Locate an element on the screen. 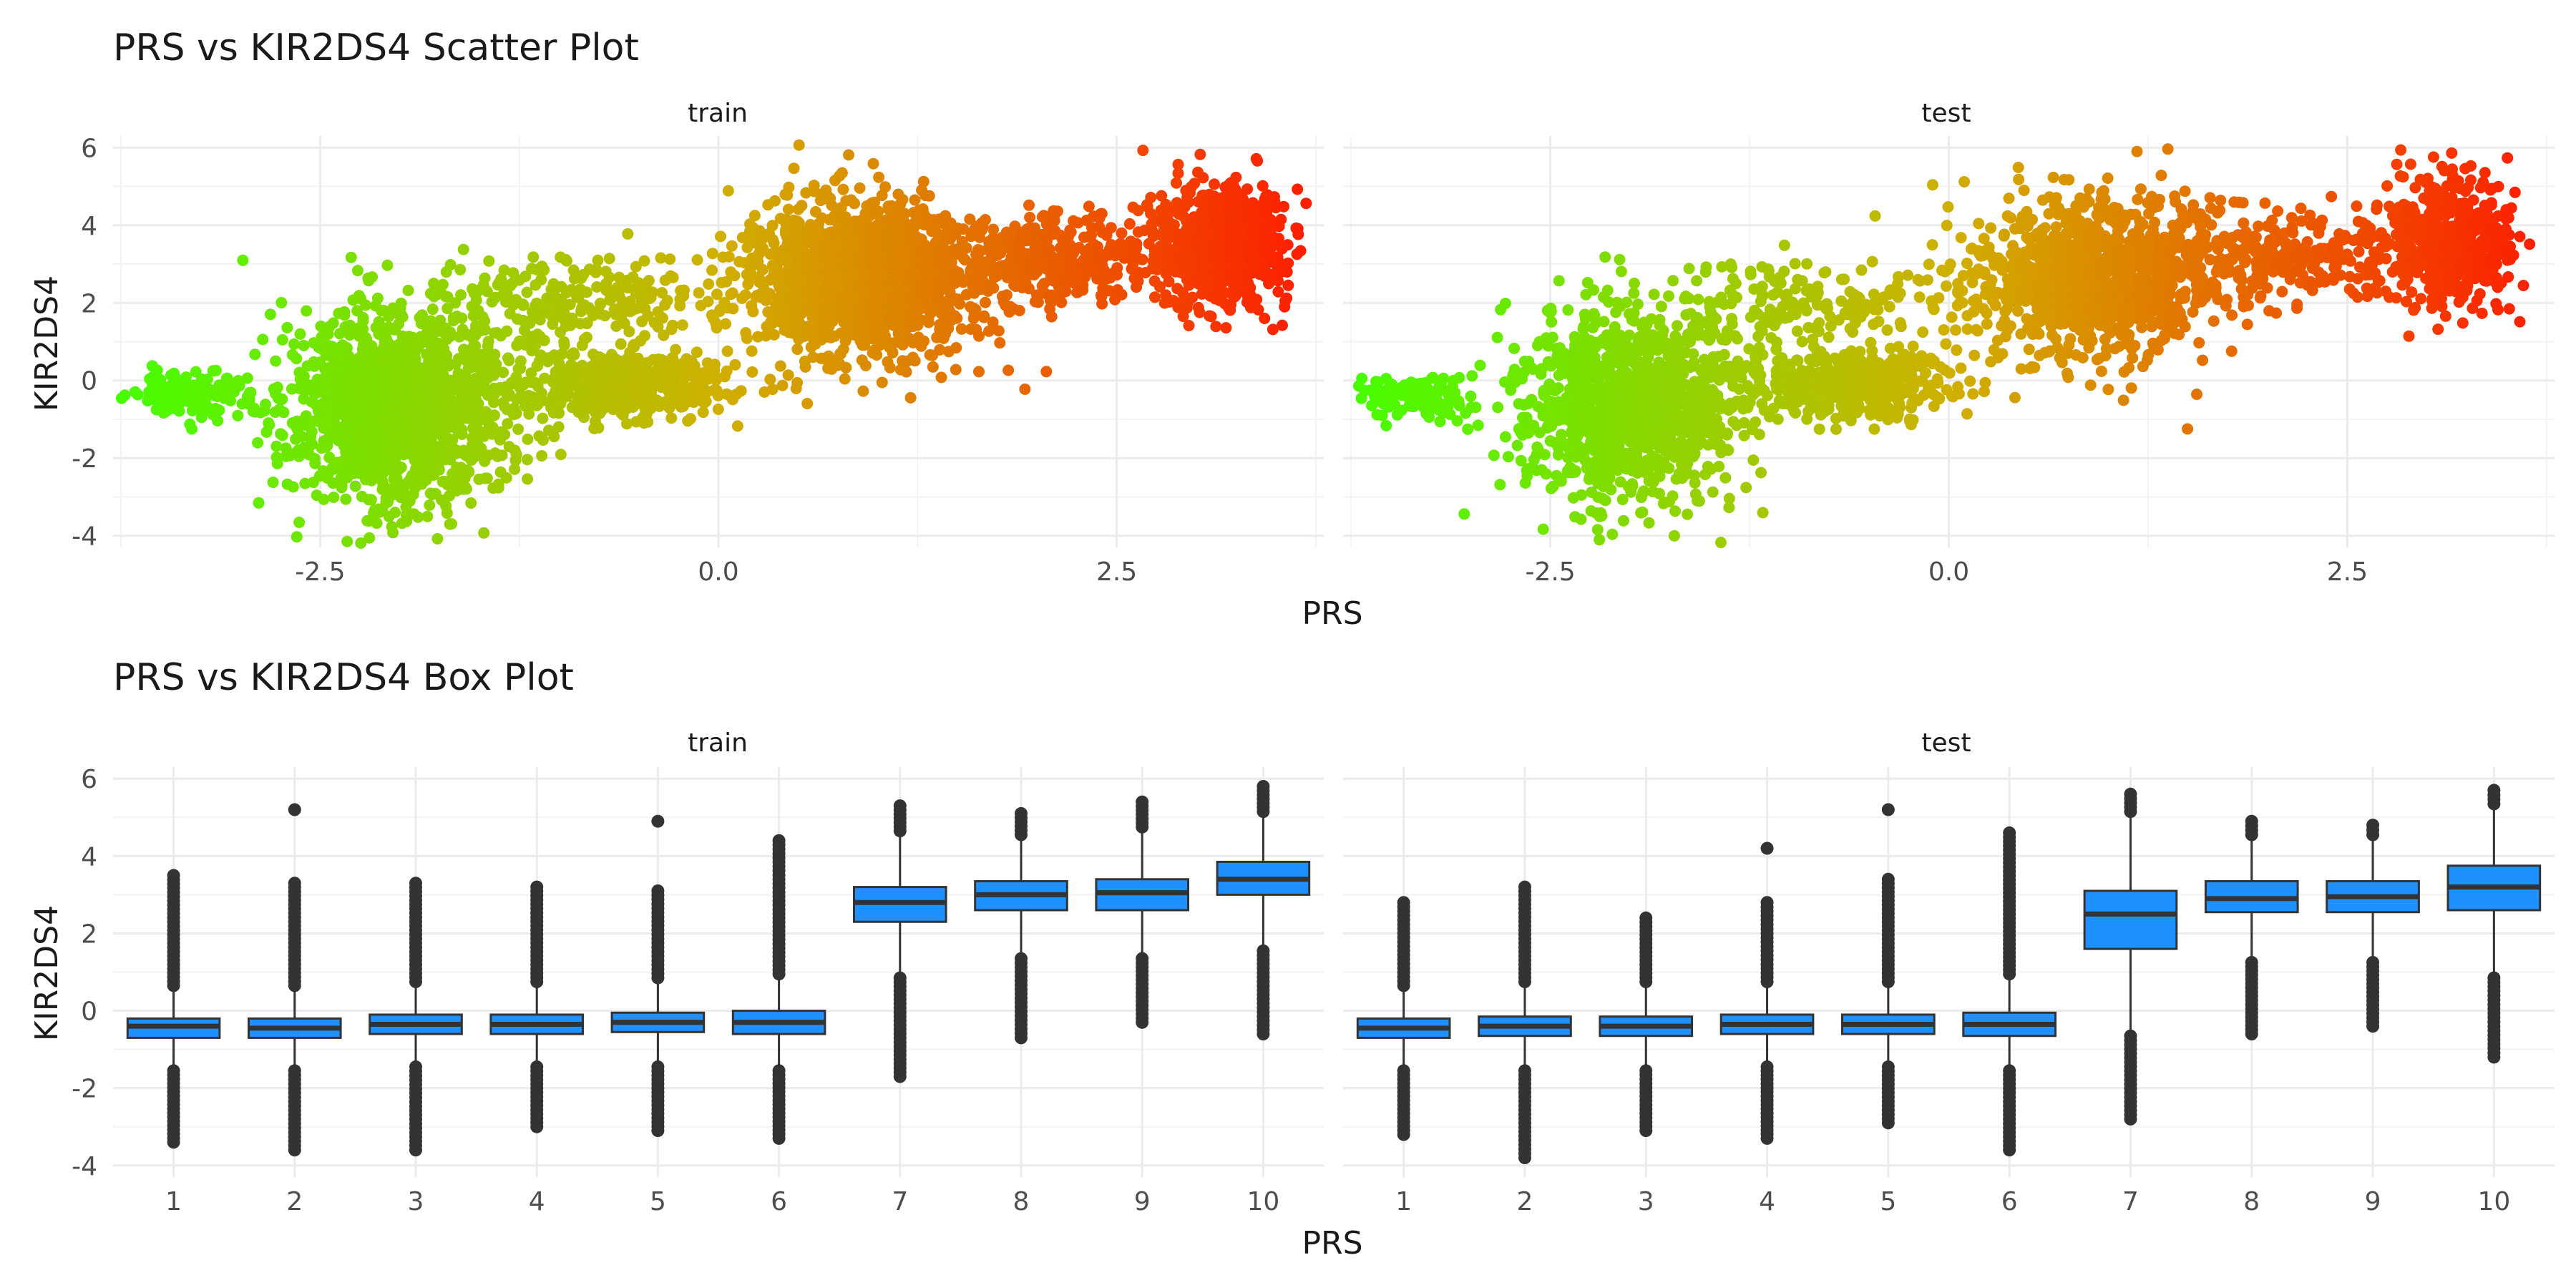  y-tick-label: 4 is located at coordinates (89, 226).